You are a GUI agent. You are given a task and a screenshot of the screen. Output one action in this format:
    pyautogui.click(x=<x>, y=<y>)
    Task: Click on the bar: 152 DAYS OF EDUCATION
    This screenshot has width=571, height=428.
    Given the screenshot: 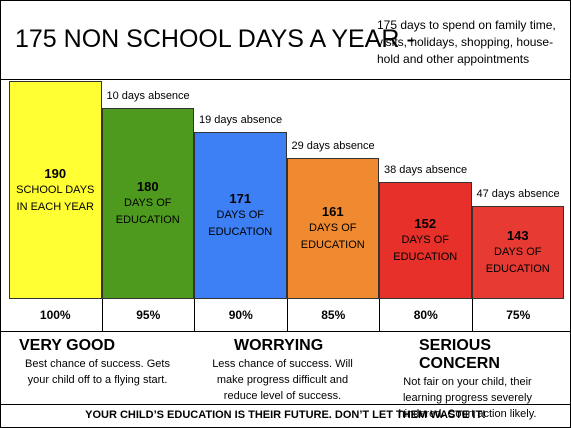 What is the action you would take?
    pyautogui.click(x=425, y=240)
    